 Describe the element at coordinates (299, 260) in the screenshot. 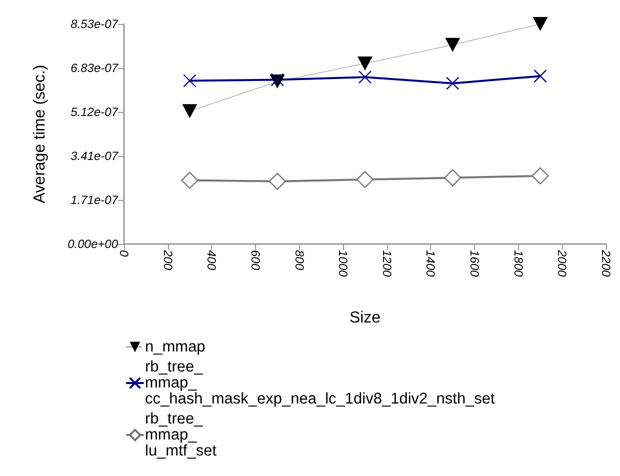

I see `x-tick-label: 800` at that location.